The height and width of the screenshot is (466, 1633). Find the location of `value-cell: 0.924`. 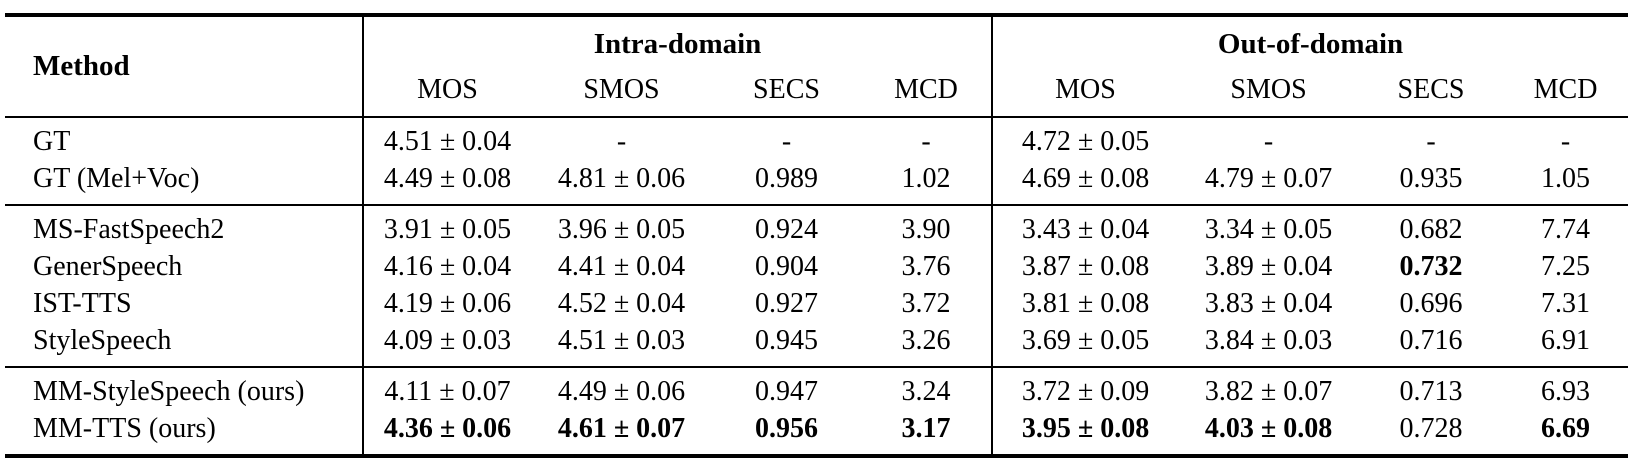

value-cell: 0.924 is located at coordinates (786, 226).